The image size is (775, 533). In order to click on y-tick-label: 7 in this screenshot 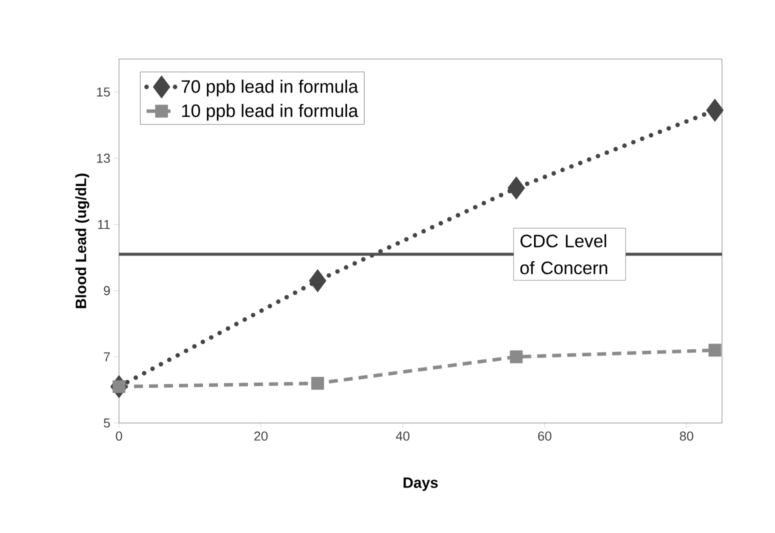, I will do `click(107, 357)`.